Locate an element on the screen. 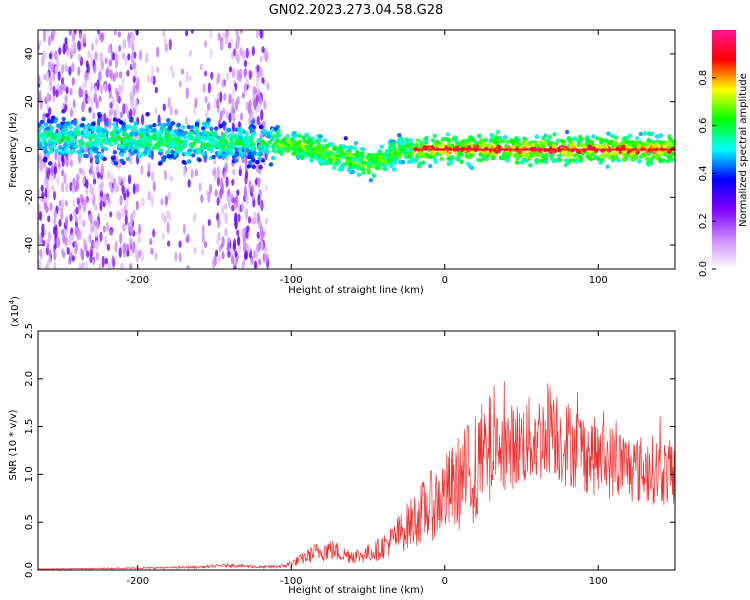  x-tick-label: 0 is located at coordinates (445, 581).